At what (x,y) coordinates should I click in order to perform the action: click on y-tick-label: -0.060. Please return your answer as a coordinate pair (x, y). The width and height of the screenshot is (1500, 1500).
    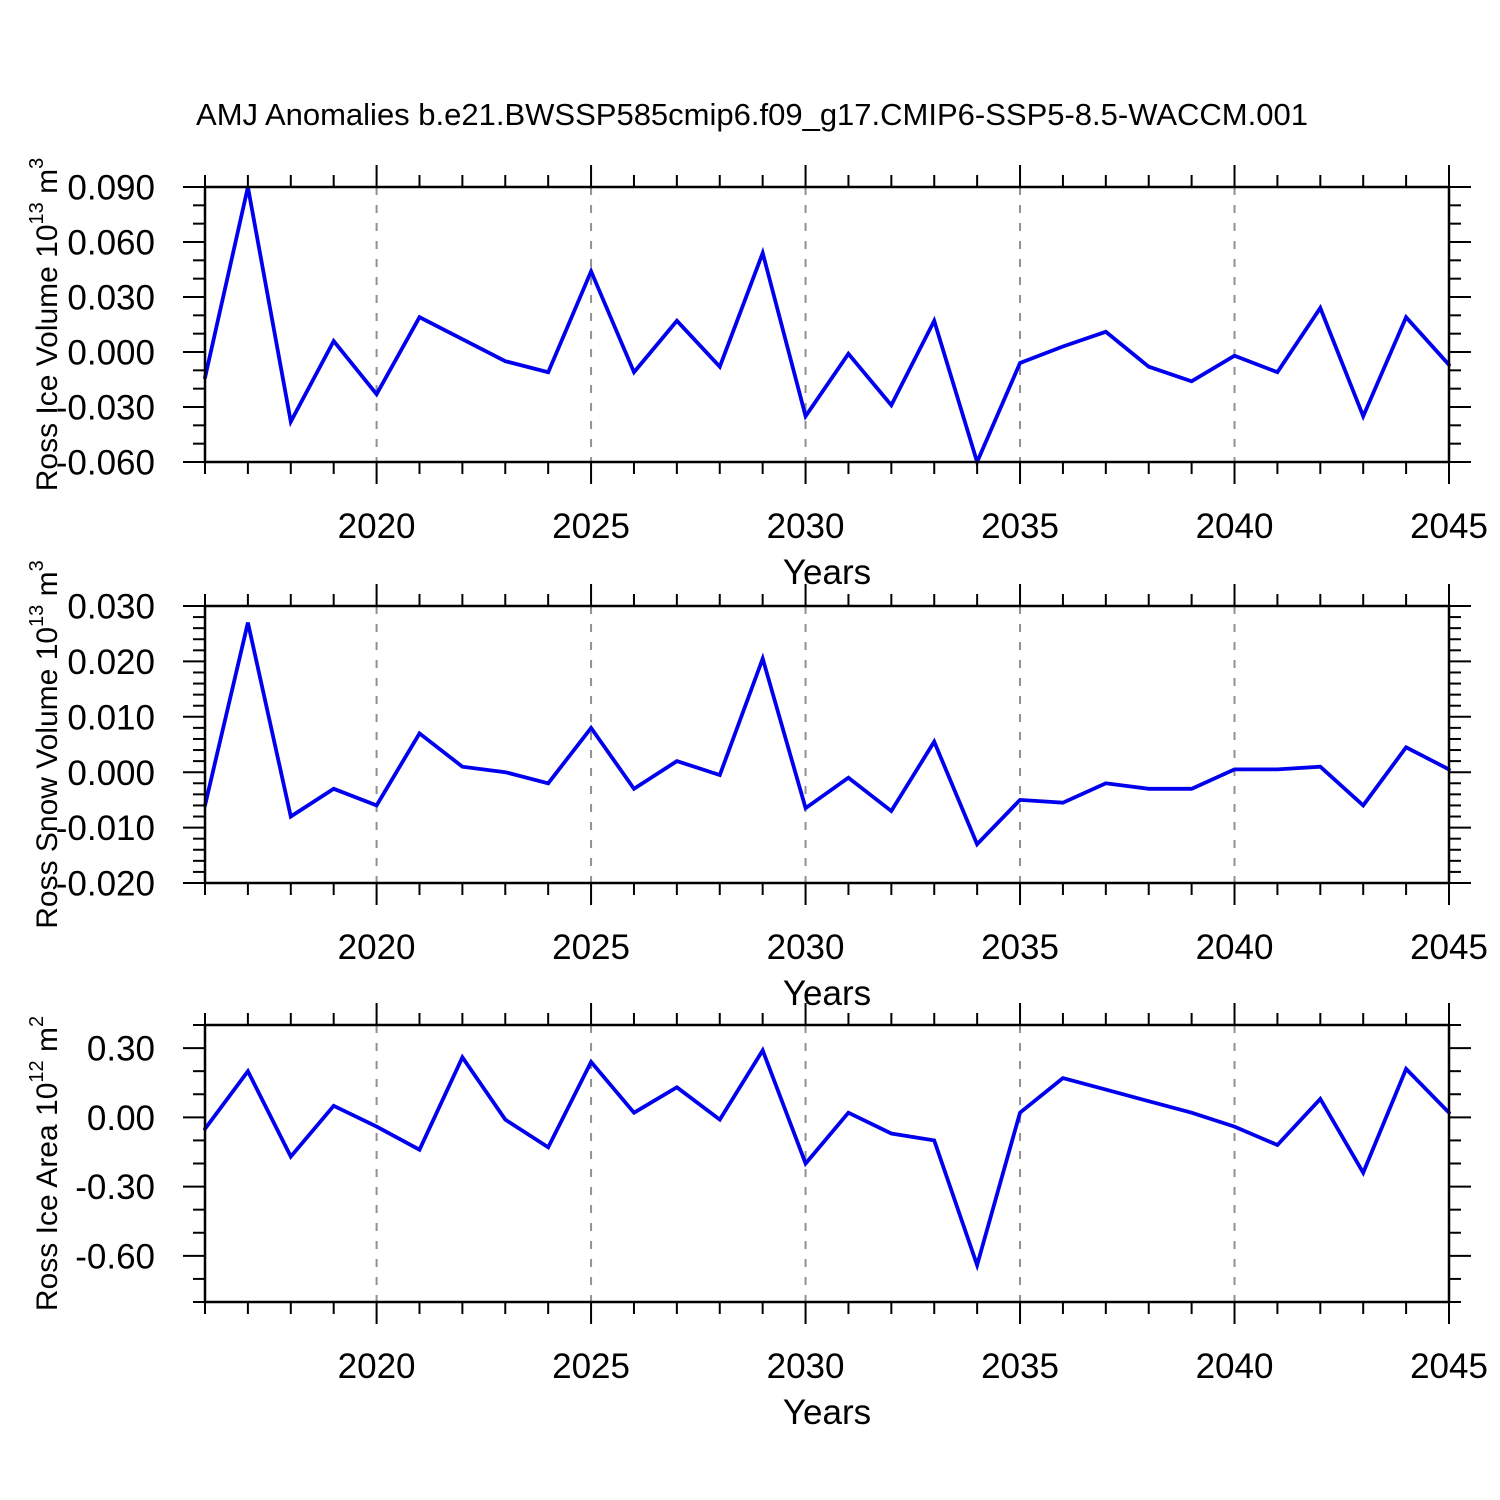
    Looking at the image, I should click on (105, 463).